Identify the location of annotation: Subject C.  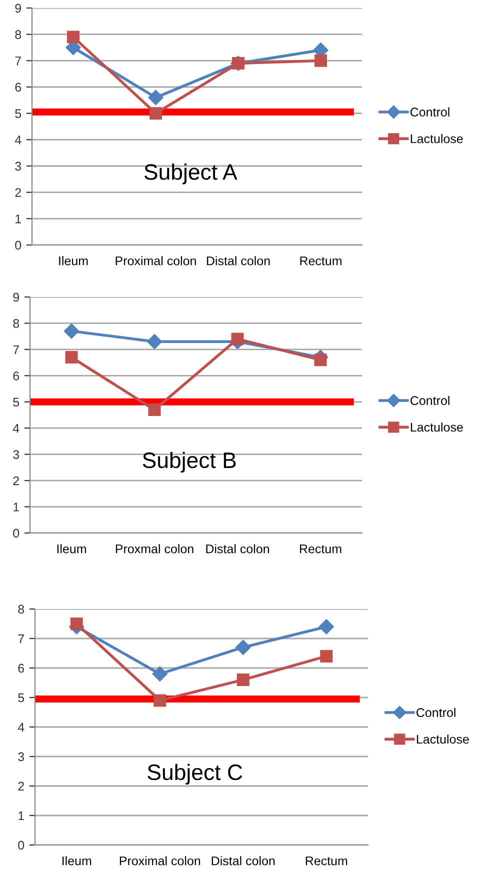
(195, 774).